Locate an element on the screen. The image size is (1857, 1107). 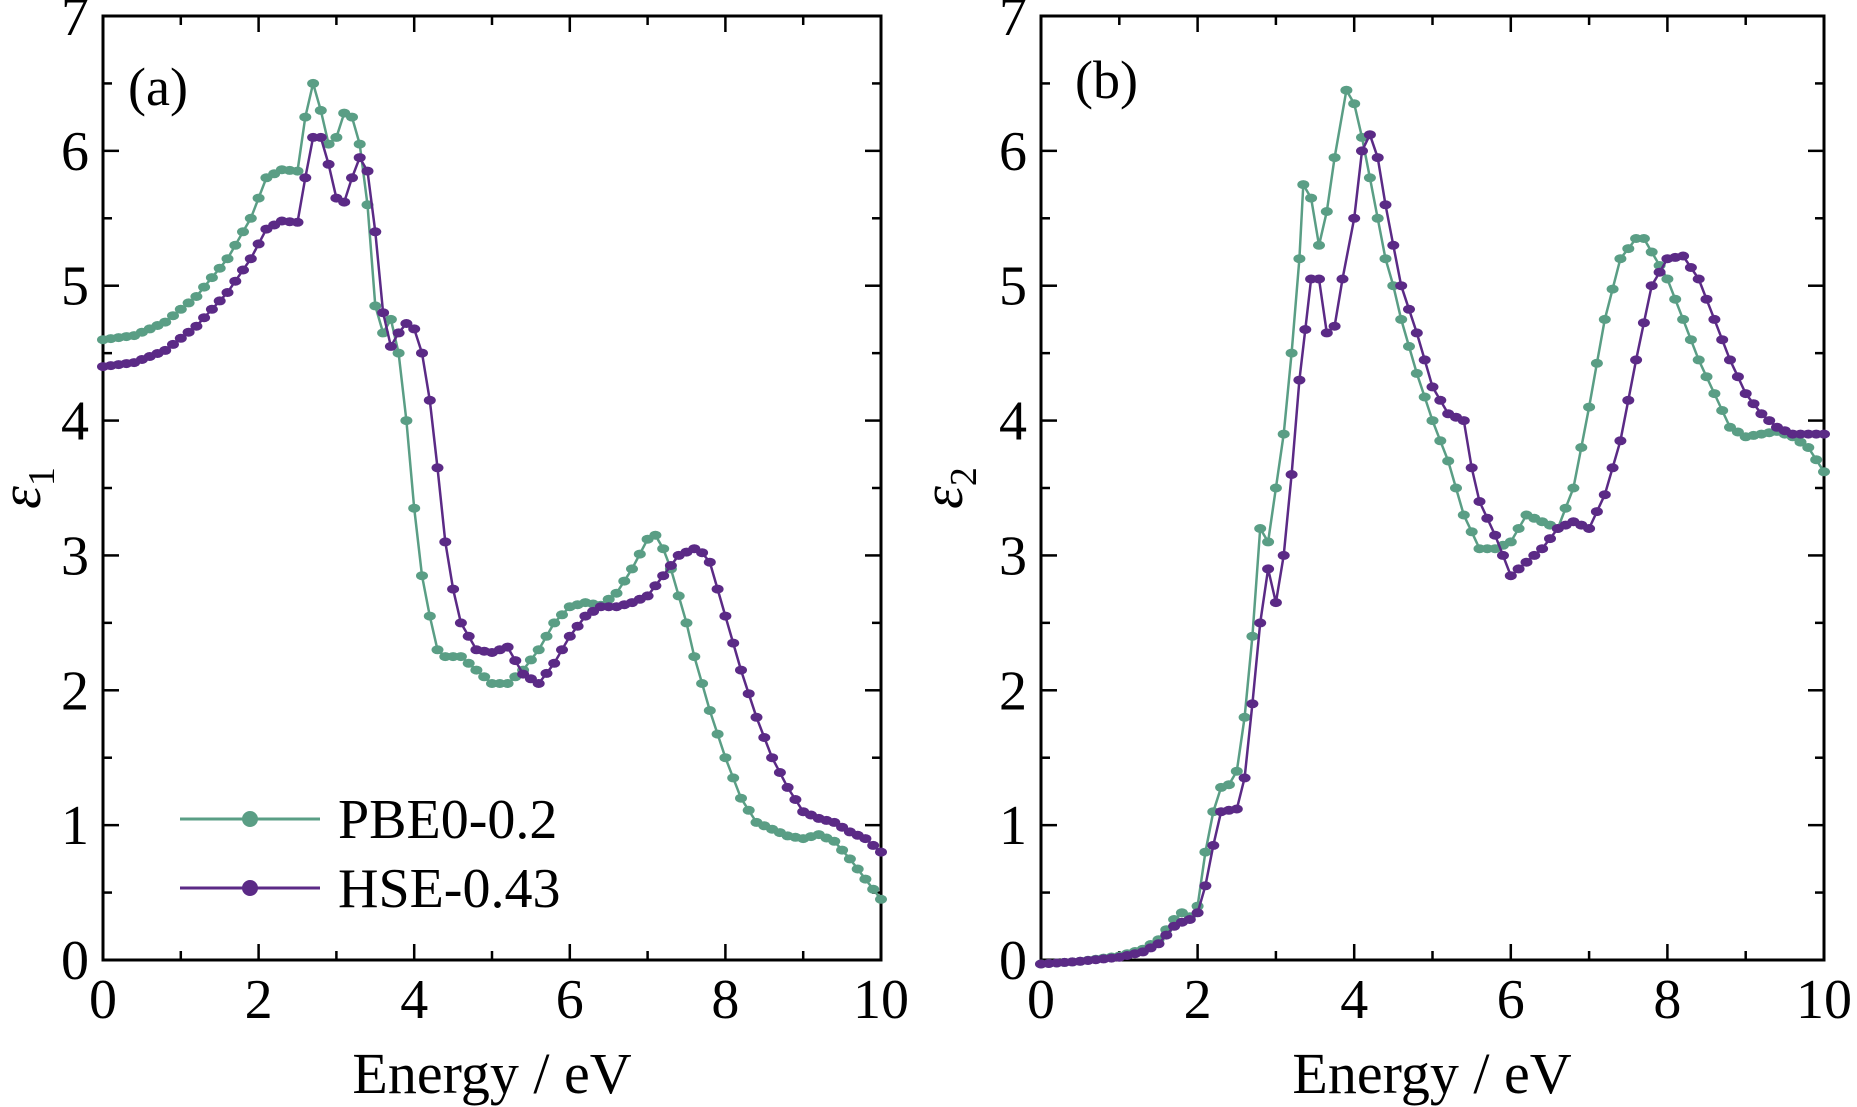
legend: PBE0-0.2 HSE-0.43 is located at coordinates (370, 854).